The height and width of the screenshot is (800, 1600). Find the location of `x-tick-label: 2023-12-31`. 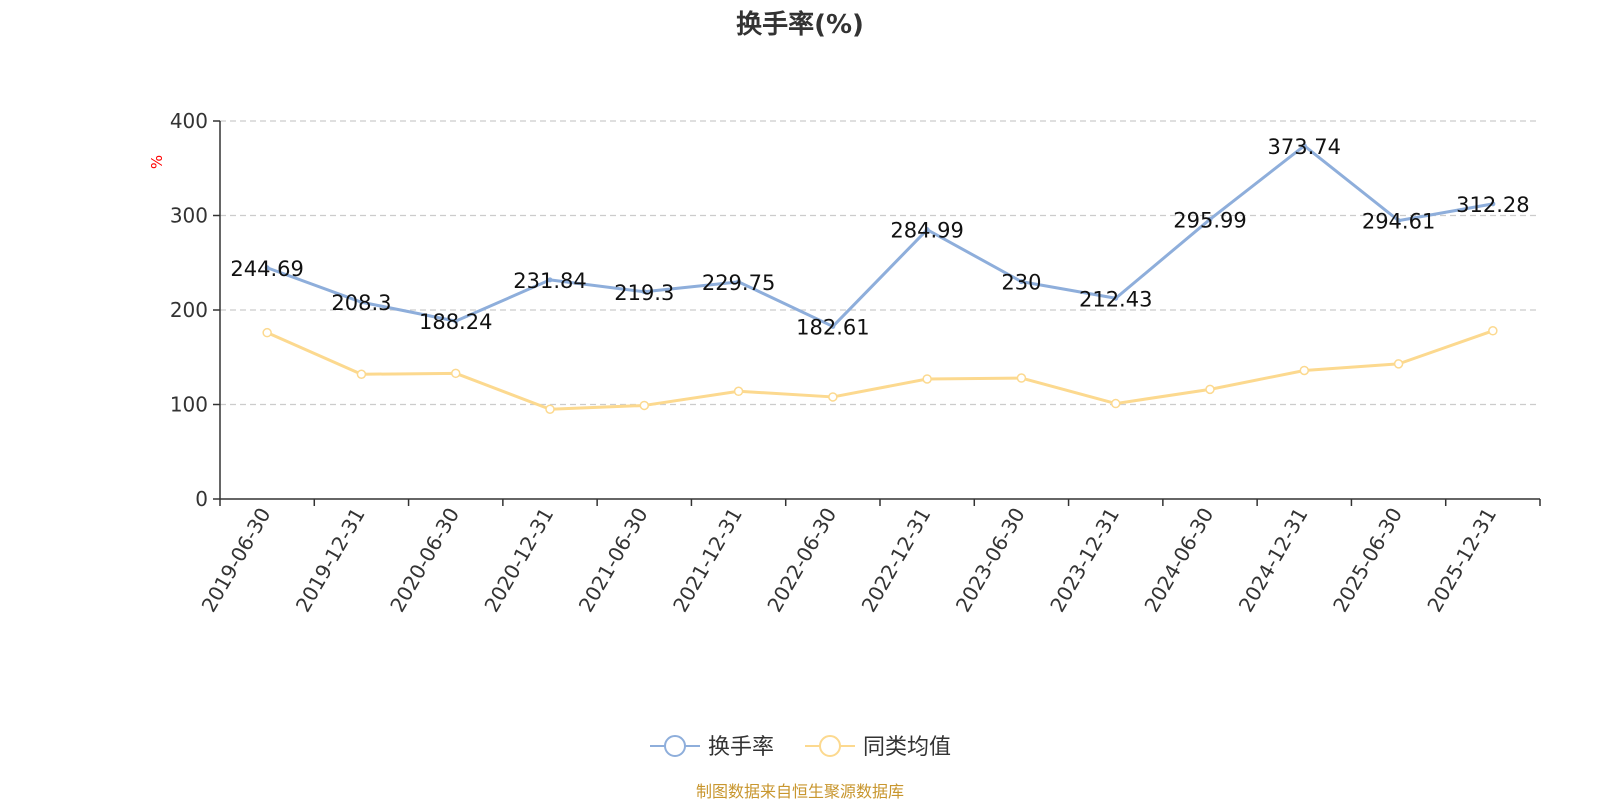

x-tick-label: 2023-12-31 is located at coordinates (1084, 560).